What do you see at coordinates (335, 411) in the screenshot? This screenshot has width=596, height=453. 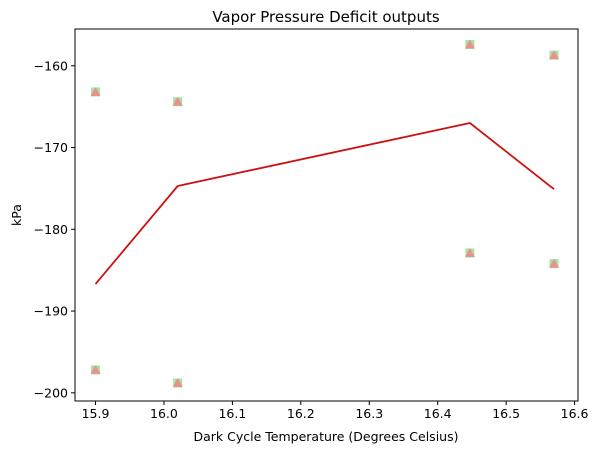 I see `x-axis: 15.9 16.0 16.1 16.2 16.3 16.4 16.5 16.6` at bounding box center [335, 411].